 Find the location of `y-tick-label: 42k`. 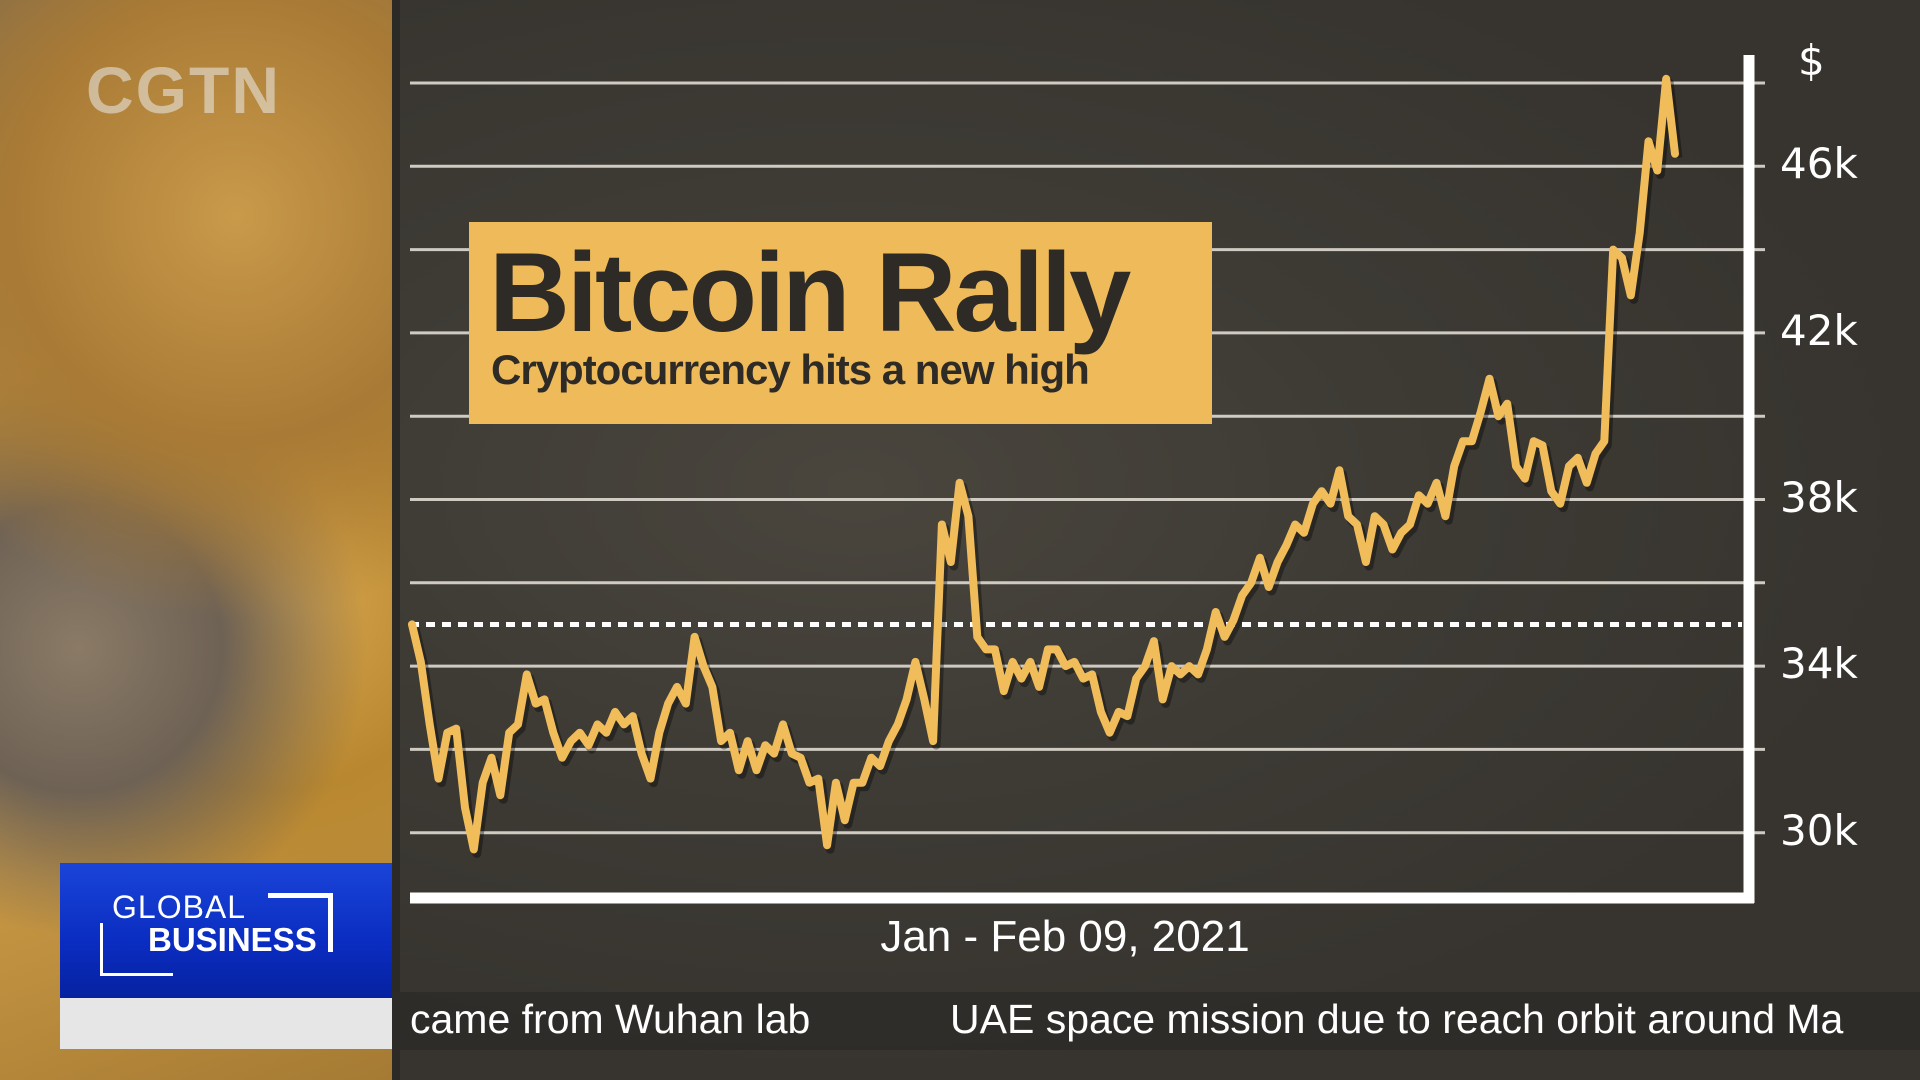

y-tick-label: 42k is located at coordinates (1819, 330).